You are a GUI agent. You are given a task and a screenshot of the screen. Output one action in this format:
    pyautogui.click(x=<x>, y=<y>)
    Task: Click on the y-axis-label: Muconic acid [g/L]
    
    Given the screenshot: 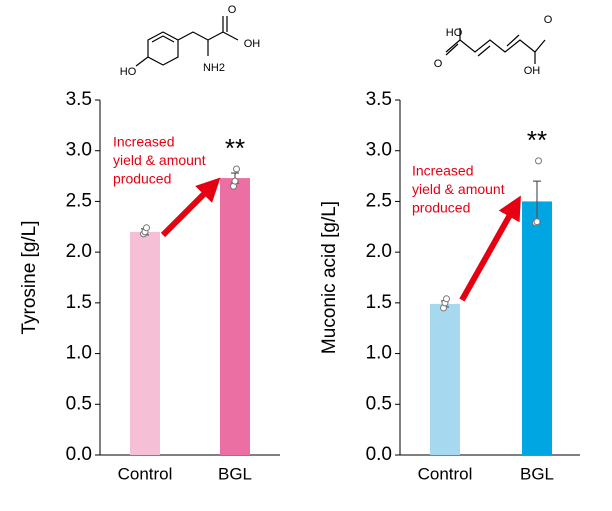 What is the action you would take?
    pyautogui.click(x=329, y=277)
    